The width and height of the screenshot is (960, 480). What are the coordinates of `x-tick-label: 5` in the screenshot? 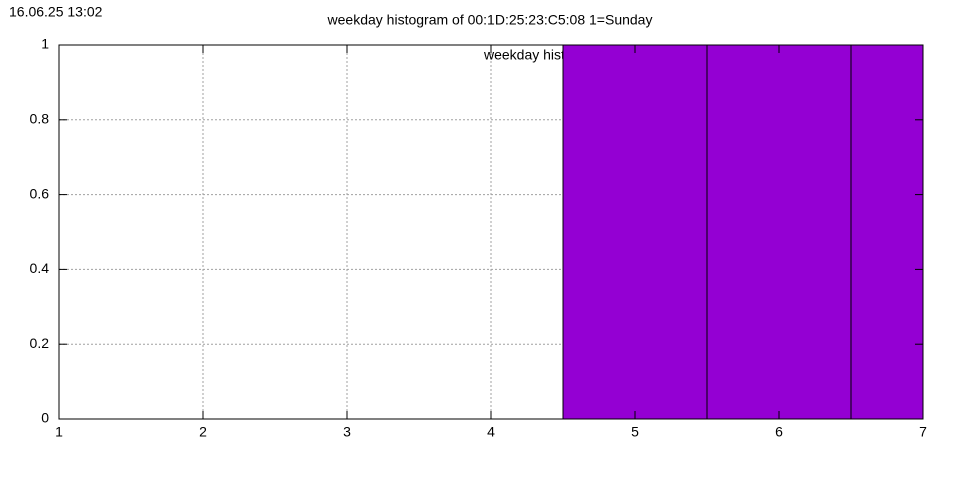 It's located at (635, 432).